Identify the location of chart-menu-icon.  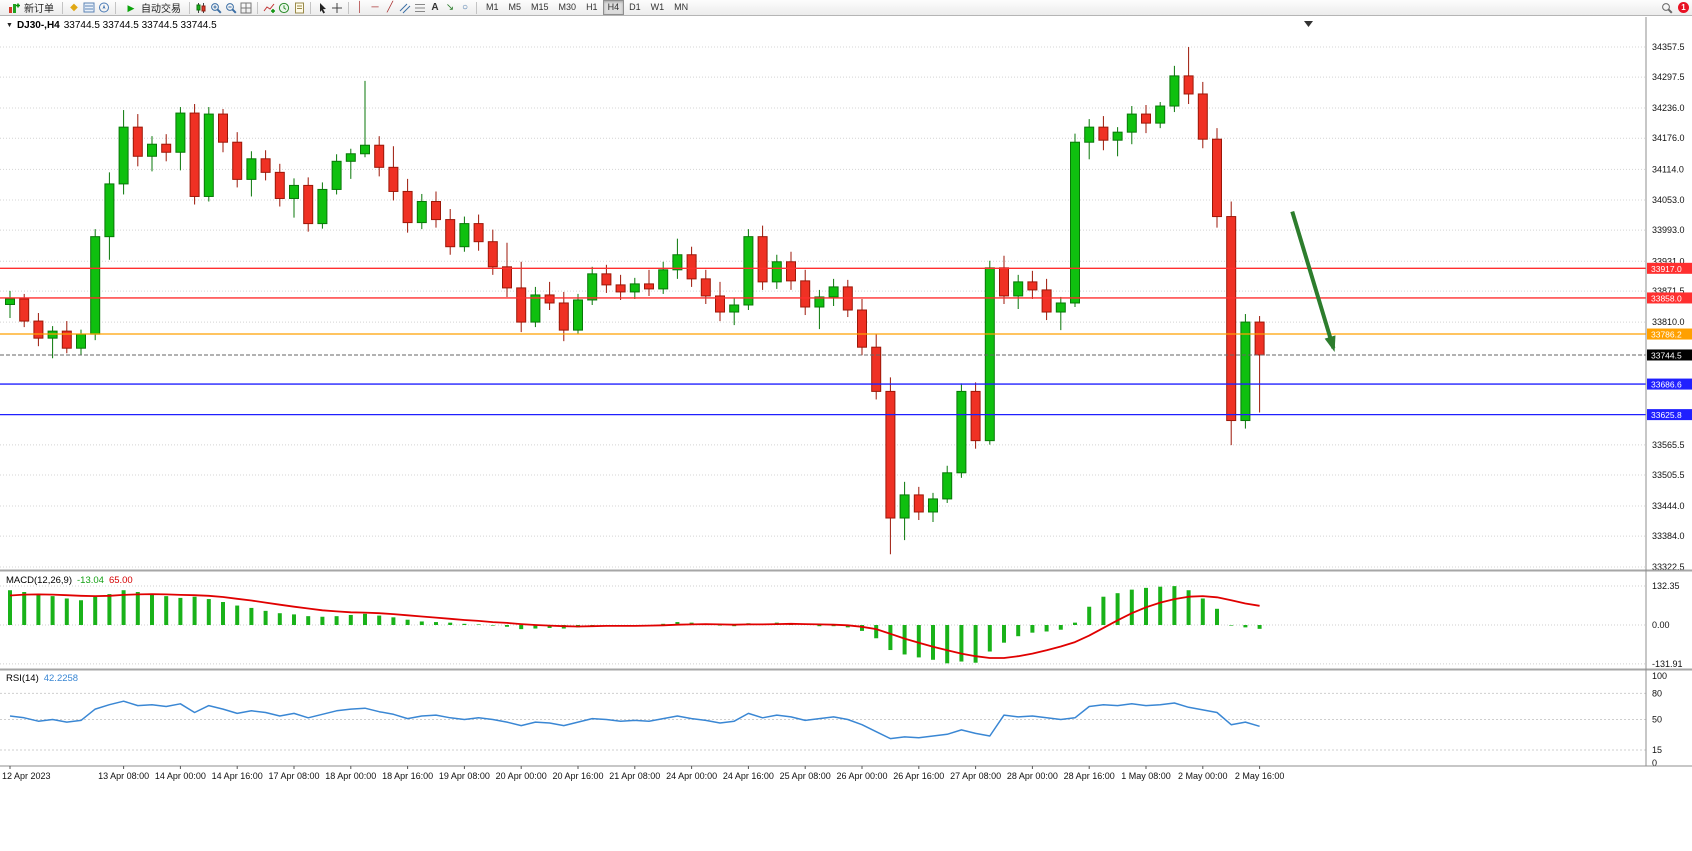
(1308, 24).